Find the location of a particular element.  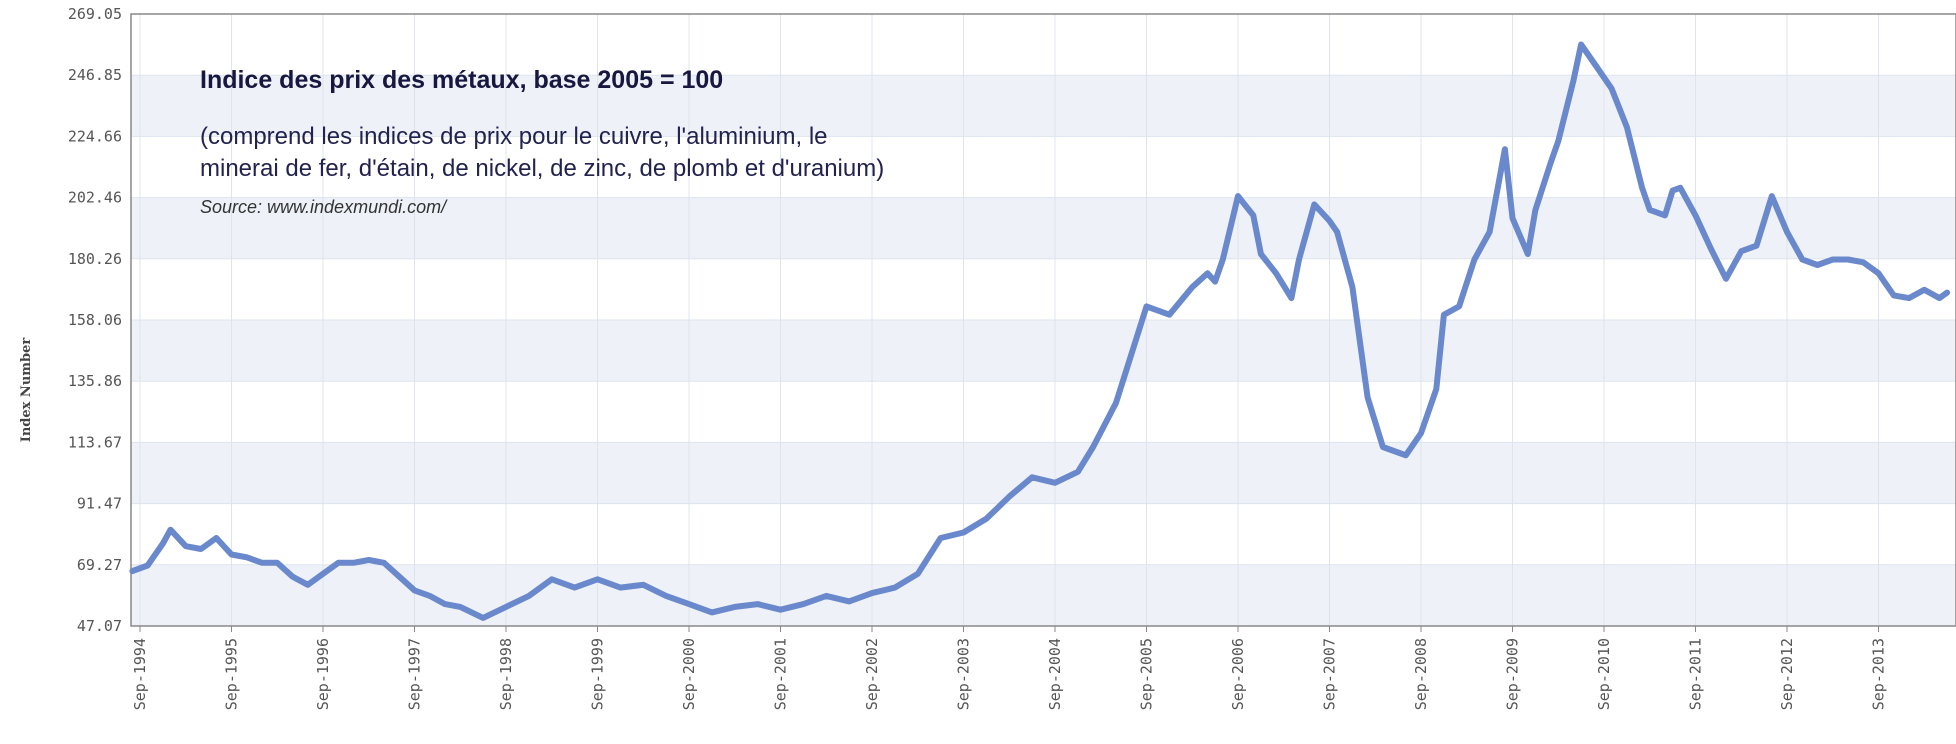

x-tick-label: Sep-2006 is located at coordinates (1238, 674).